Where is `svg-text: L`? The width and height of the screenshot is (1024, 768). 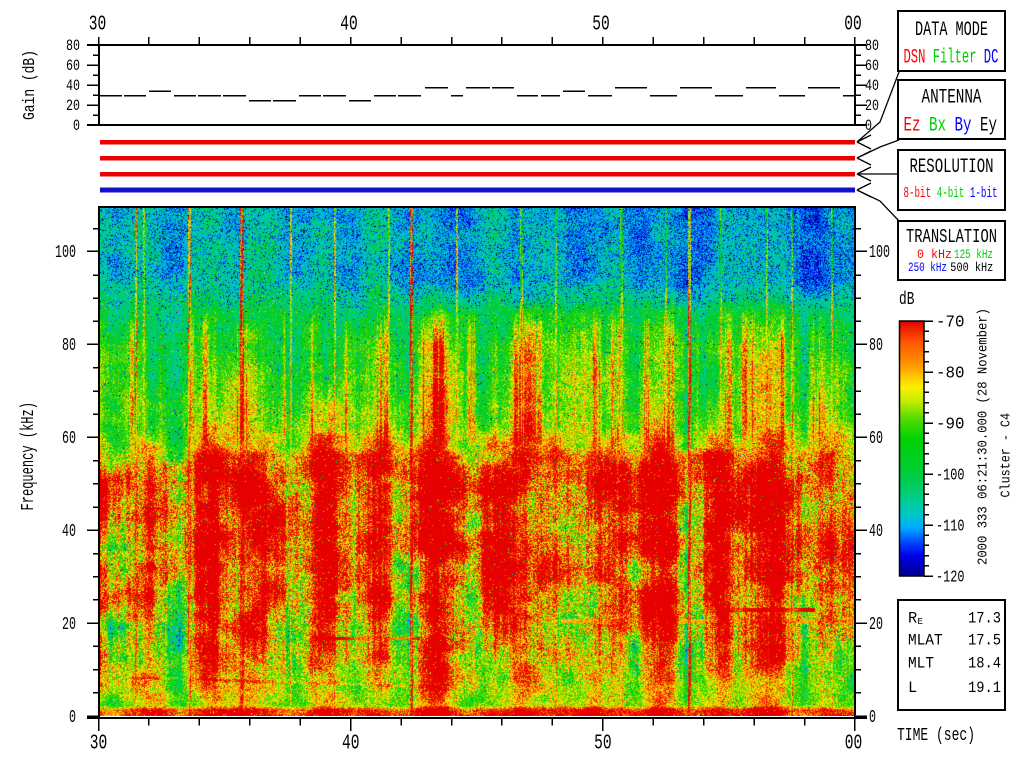 svg-text: L is located at coordinates (912, 688).